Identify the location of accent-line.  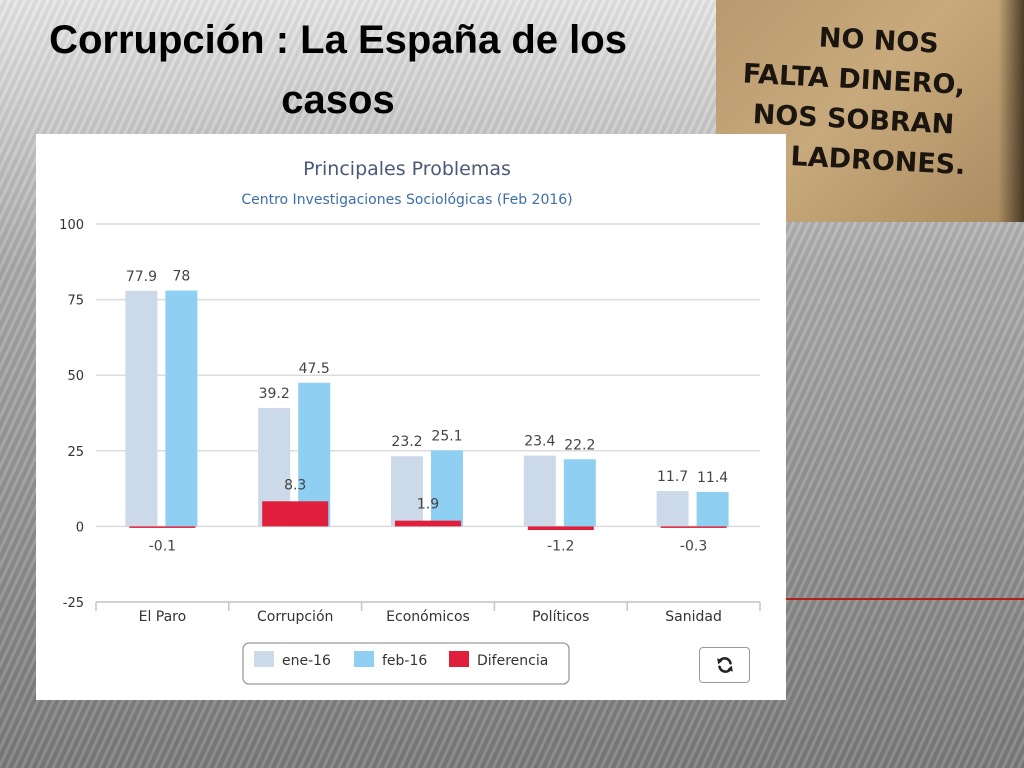
(905, 599).